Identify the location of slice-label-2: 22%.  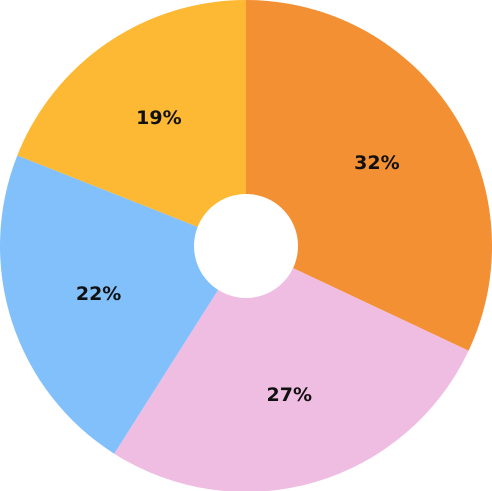
(98, 294).